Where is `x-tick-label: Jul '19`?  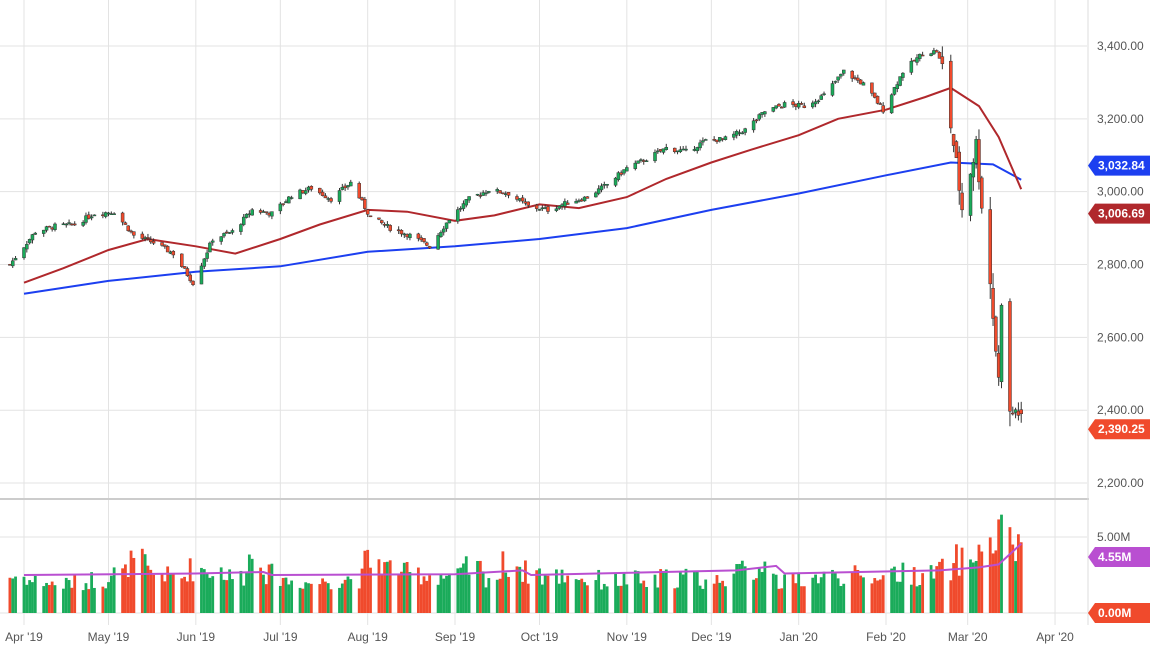
x-tick-label: Jul '19 is located at coordinates (280, 637).